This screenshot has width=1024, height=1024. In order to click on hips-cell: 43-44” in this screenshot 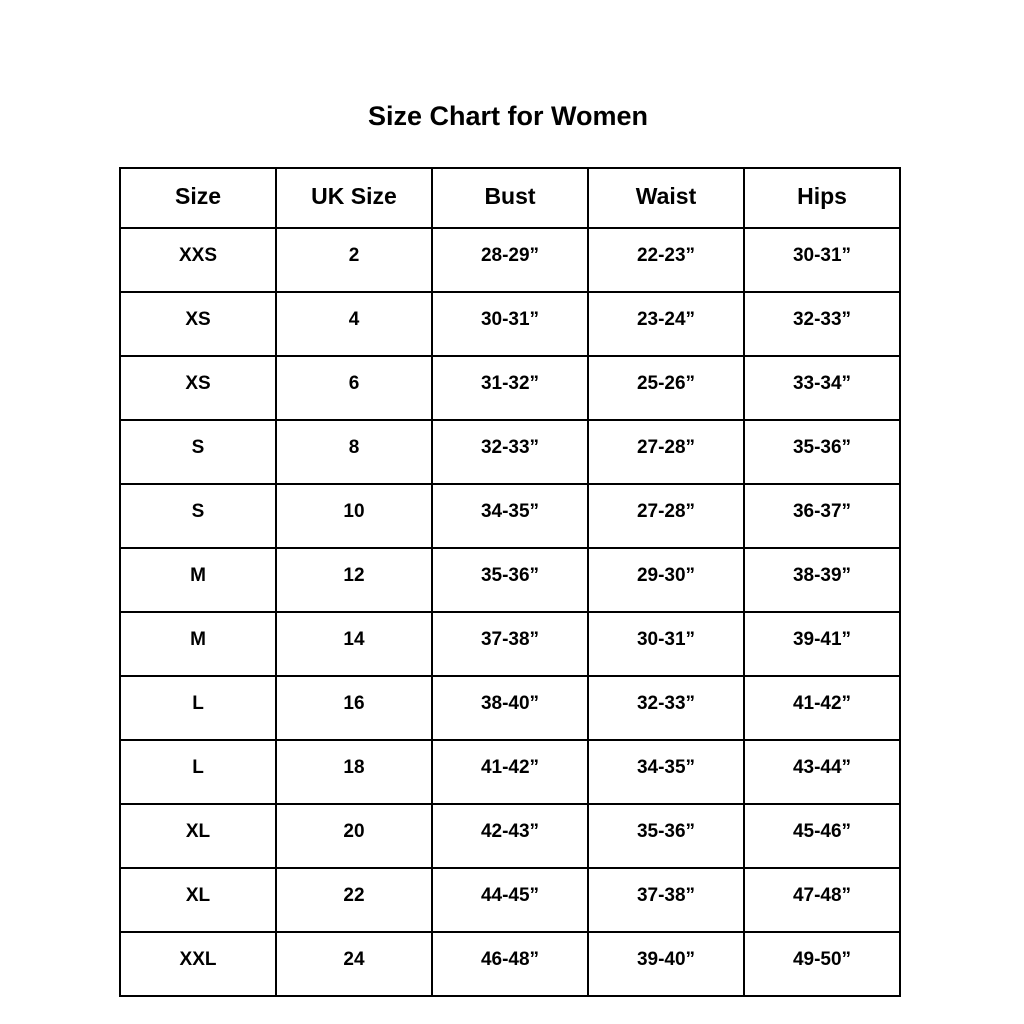, I will do `click(822, 772)`.